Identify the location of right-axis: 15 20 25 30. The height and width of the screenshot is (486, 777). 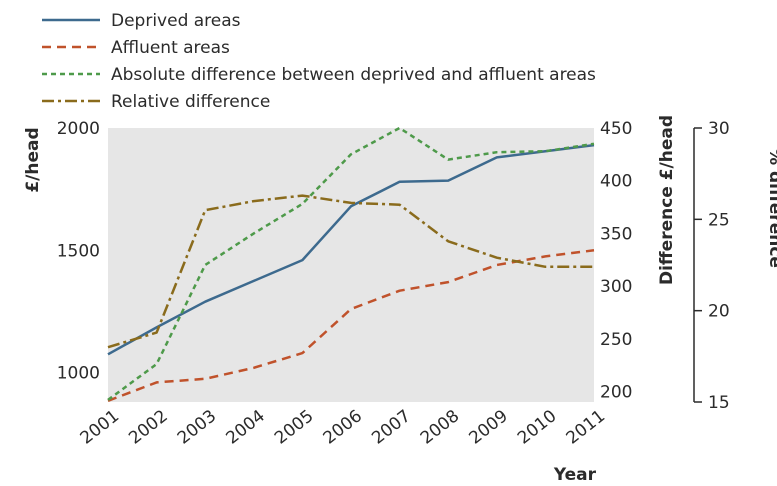
(711, 266).